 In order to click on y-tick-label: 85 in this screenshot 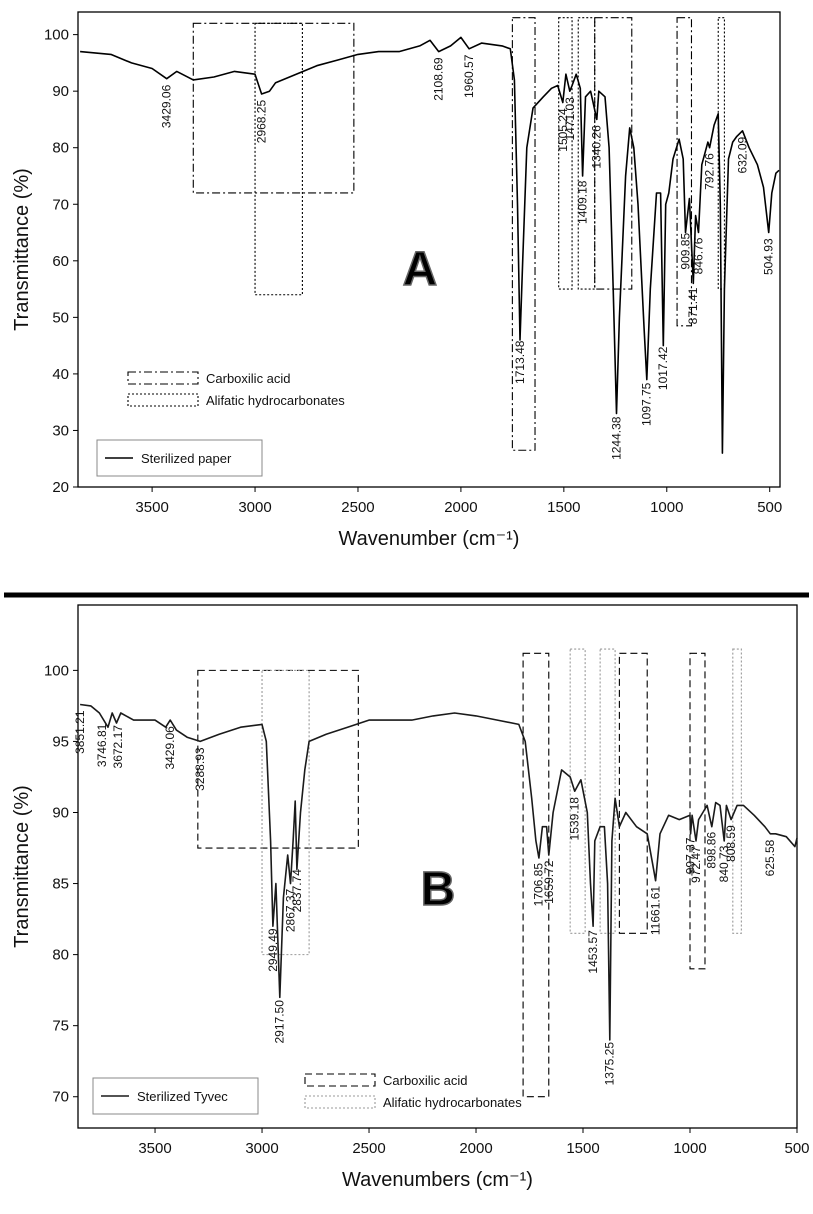, I will do `click(60, 884)`.